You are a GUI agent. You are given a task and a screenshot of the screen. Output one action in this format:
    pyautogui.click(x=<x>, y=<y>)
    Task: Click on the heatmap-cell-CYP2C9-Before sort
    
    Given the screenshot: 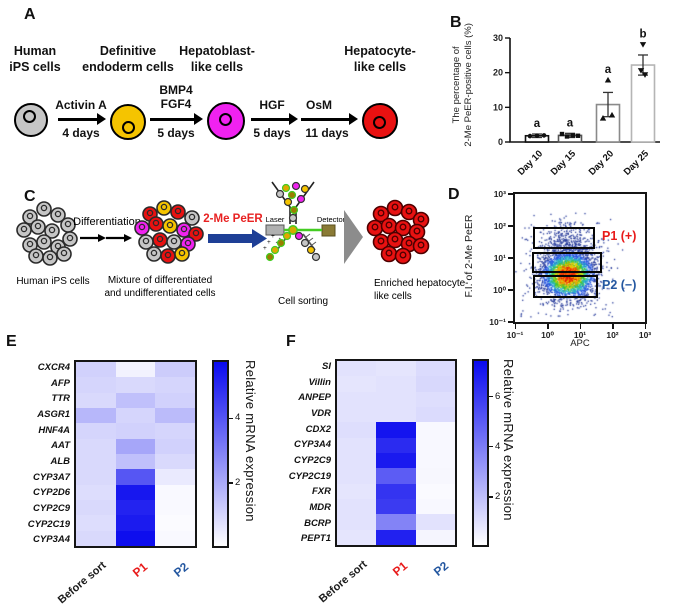 What is the action you would take?
    pyautogui.click(x=357, y=460)
    